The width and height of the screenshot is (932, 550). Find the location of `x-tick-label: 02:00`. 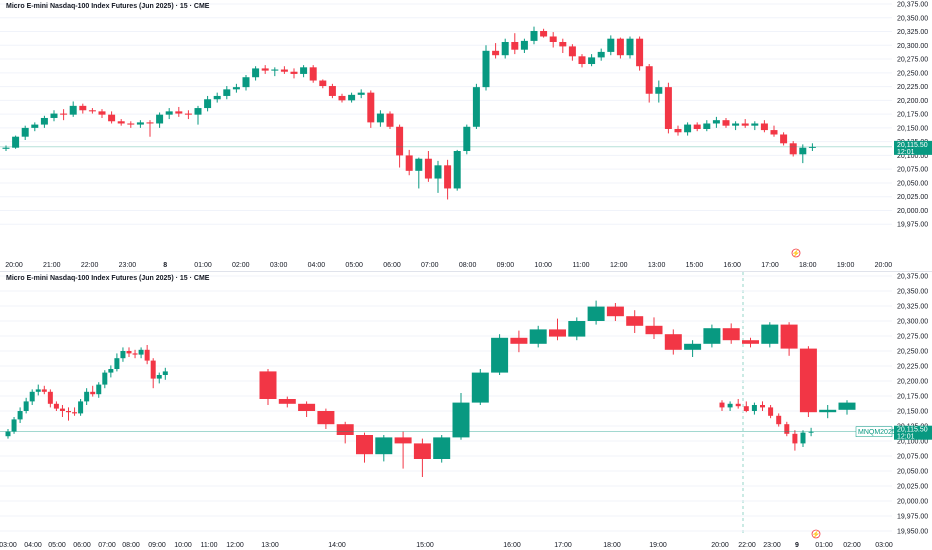

x-tick-label: 02:00 is located at coordinates (852, 545).